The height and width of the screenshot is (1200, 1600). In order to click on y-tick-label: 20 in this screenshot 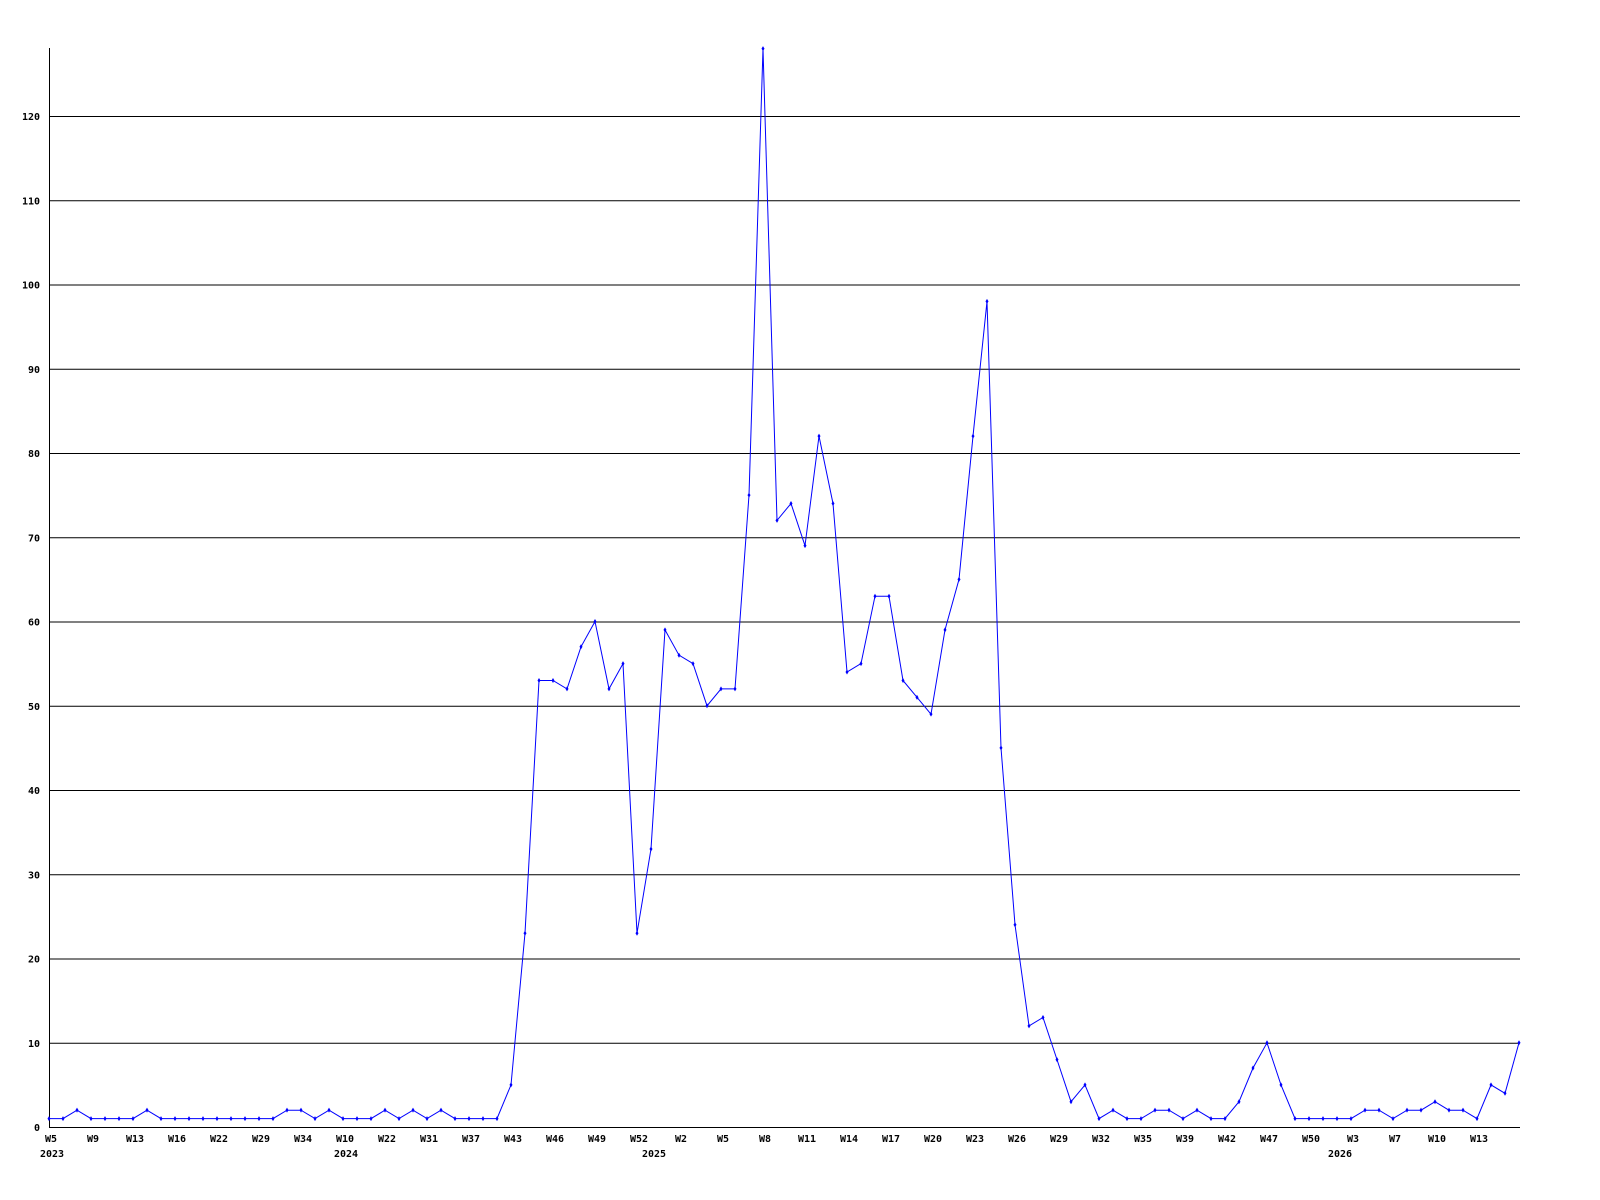, I will do `click(34, 960)`.